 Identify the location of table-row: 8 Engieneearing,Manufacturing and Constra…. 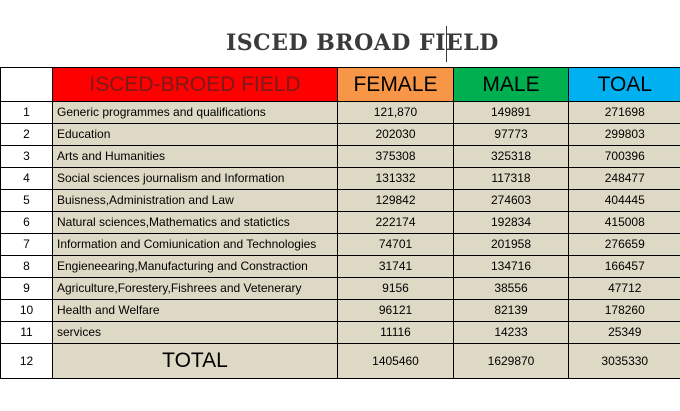
(340, 266).